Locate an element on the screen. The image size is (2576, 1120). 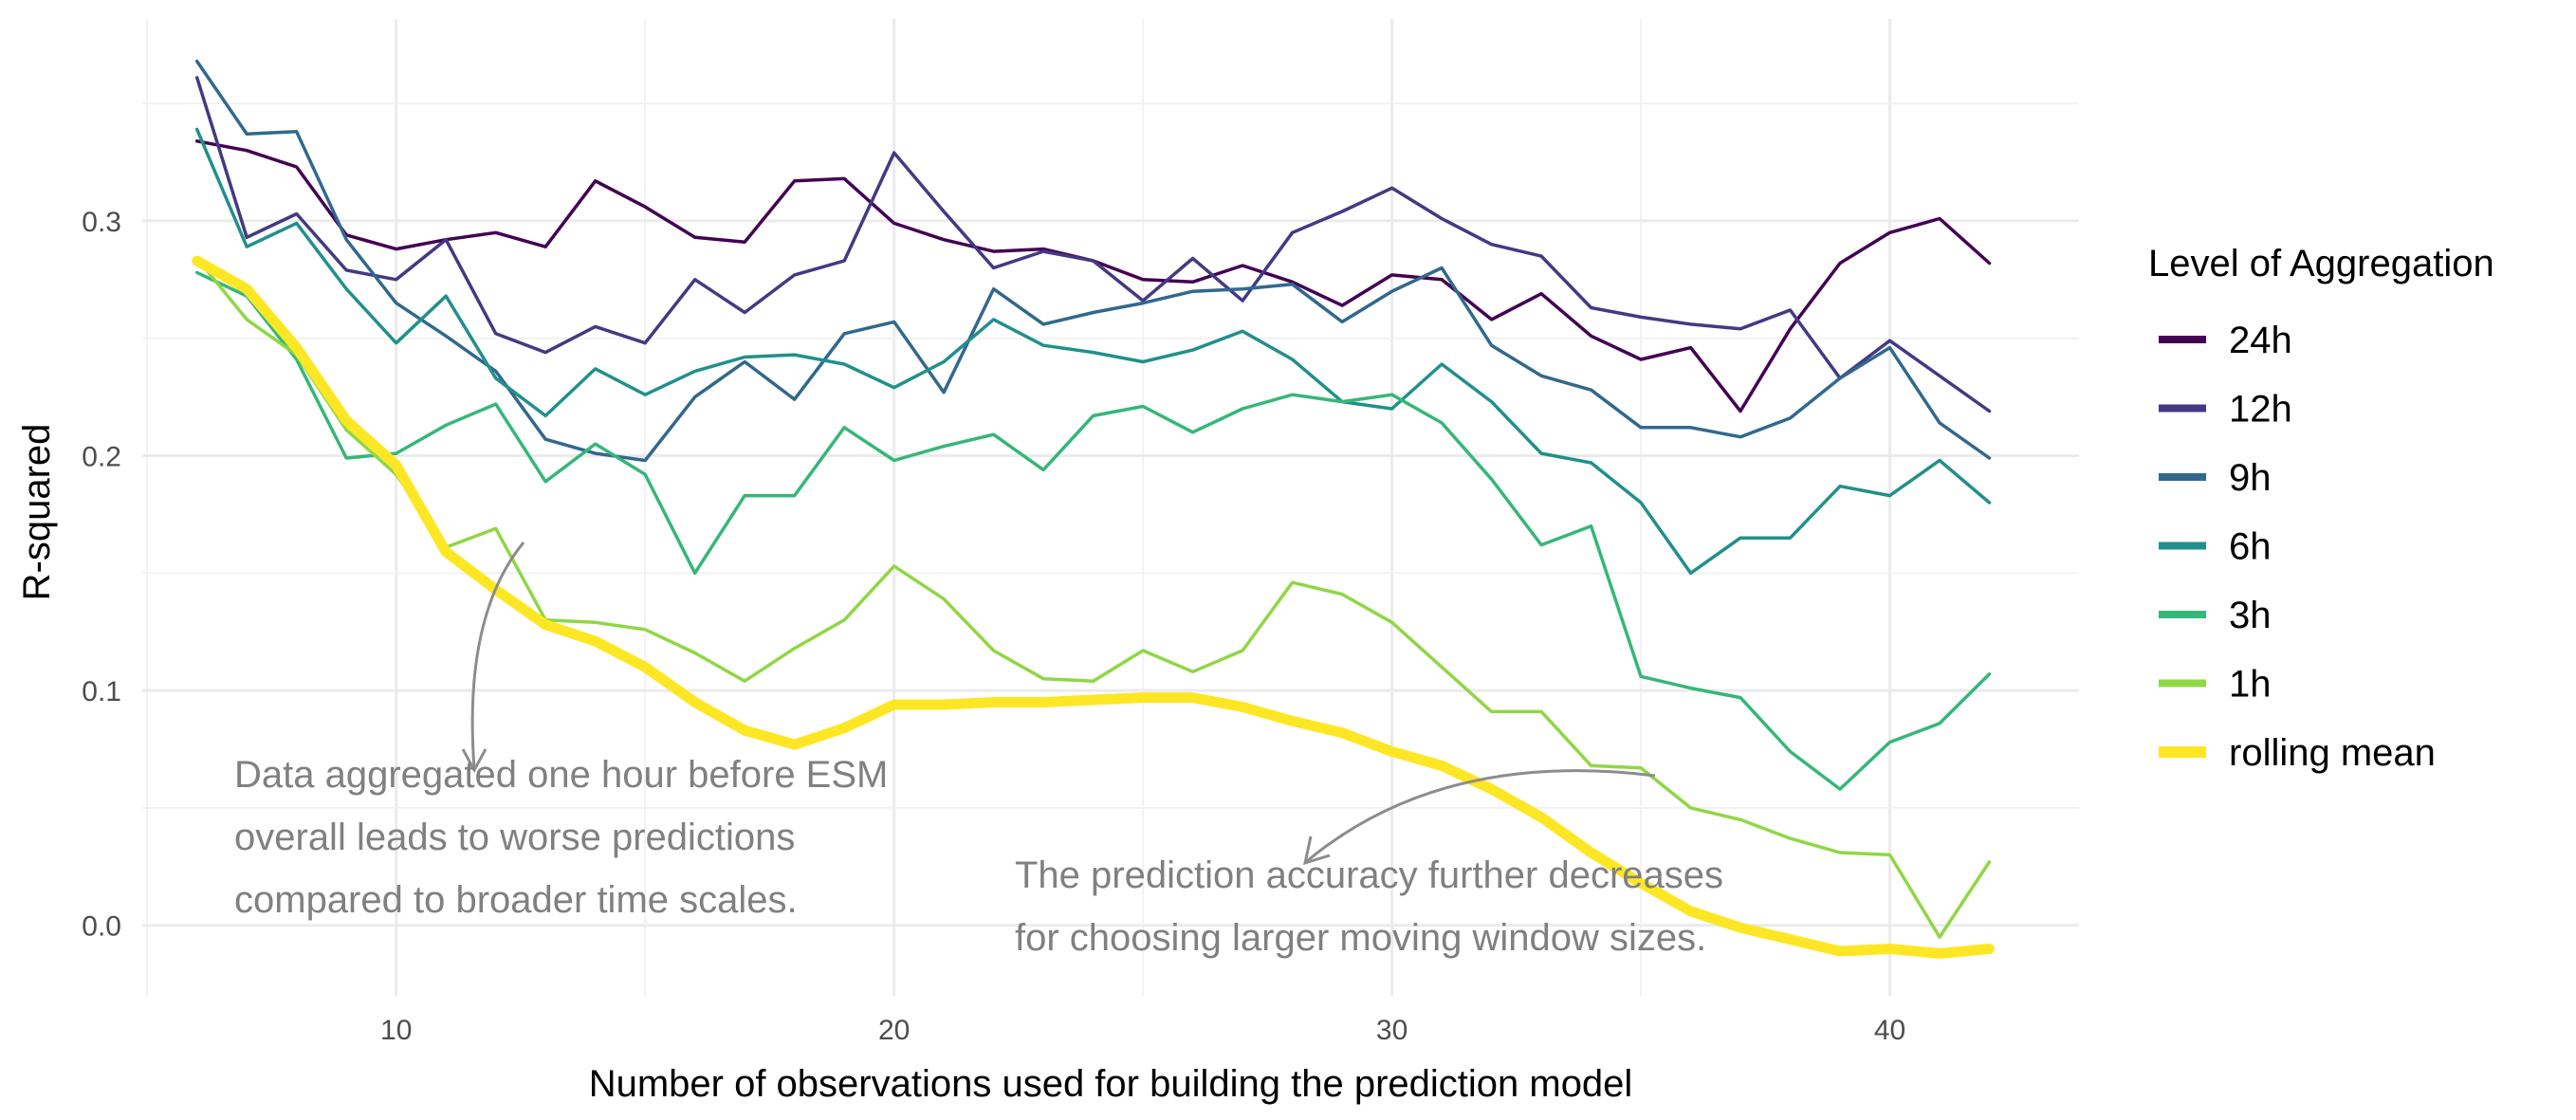
y-axis-title: R-squared is located at coordinates (37, 512).